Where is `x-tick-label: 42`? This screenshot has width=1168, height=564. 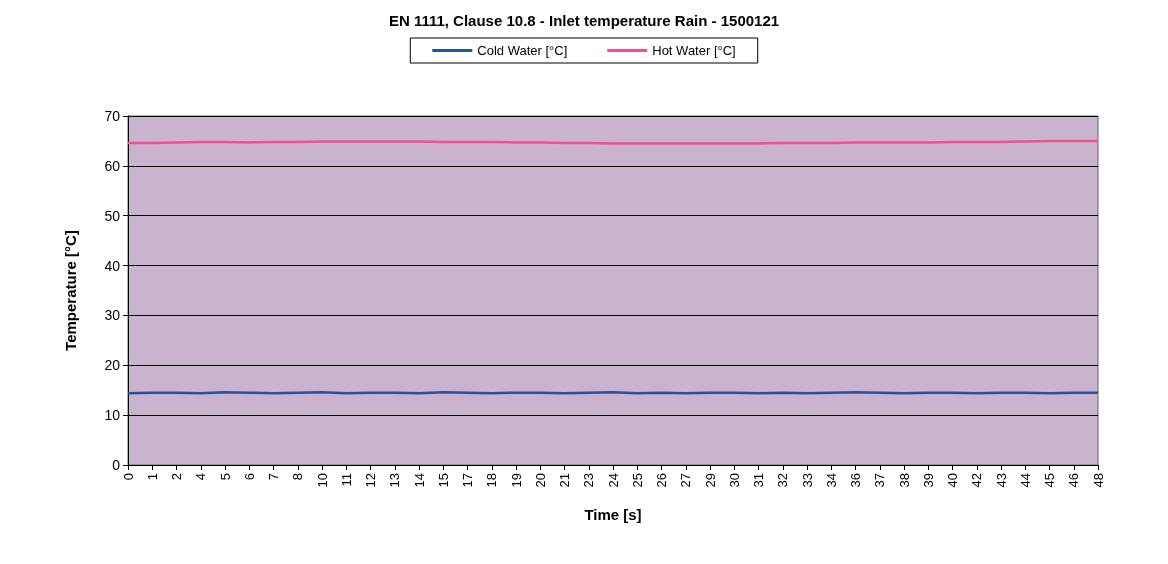
x-tick-label: 42 is located at coordinates (977, 480).